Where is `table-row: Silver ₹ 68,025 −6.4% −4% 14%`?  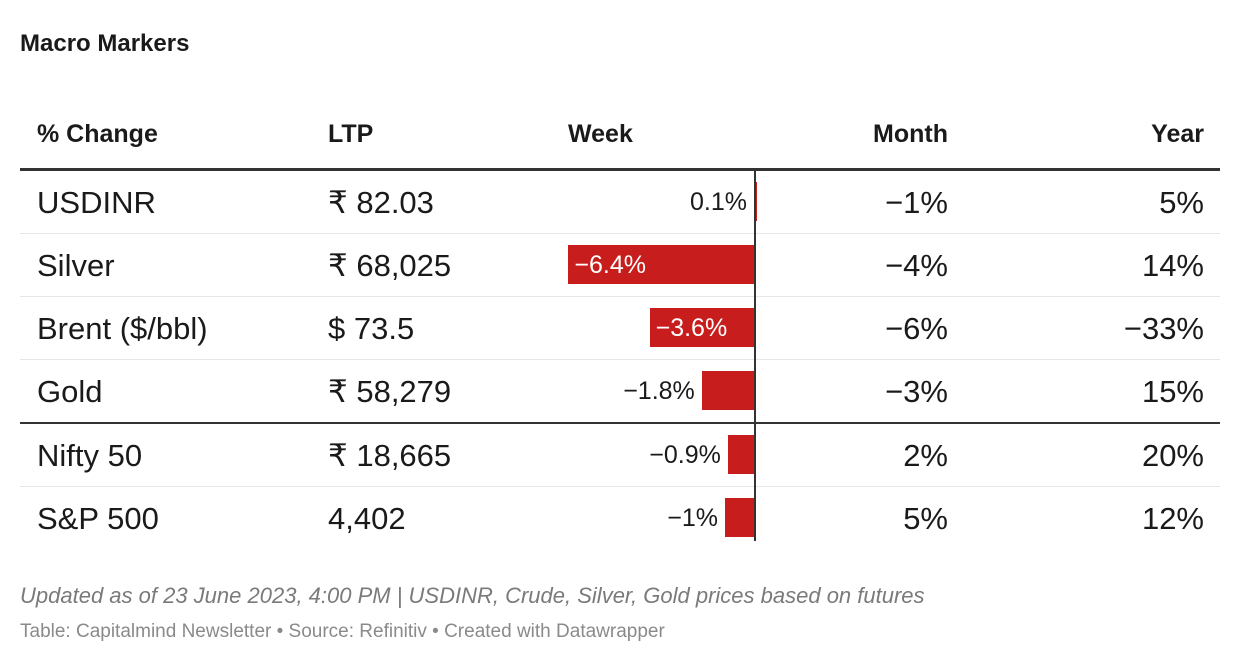 table-row: Silver ₹ 68,025 −6.4% −4% 14% is located at coordinates (620, 265).